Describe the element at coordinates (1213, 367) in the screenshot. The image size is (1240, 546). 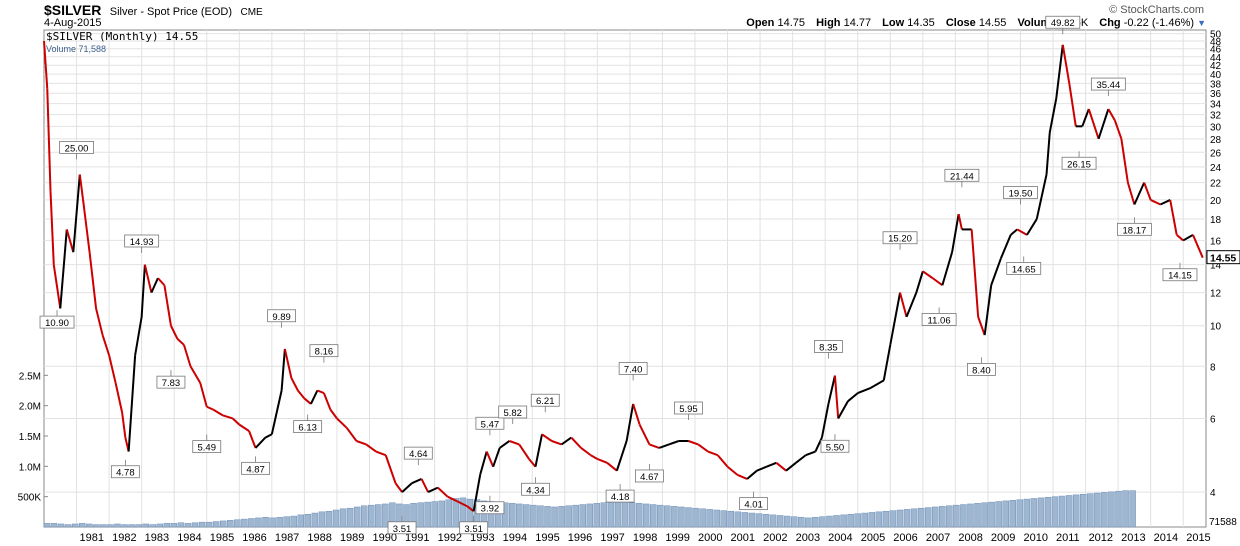
I see `price-tick-label: 8` at that location.